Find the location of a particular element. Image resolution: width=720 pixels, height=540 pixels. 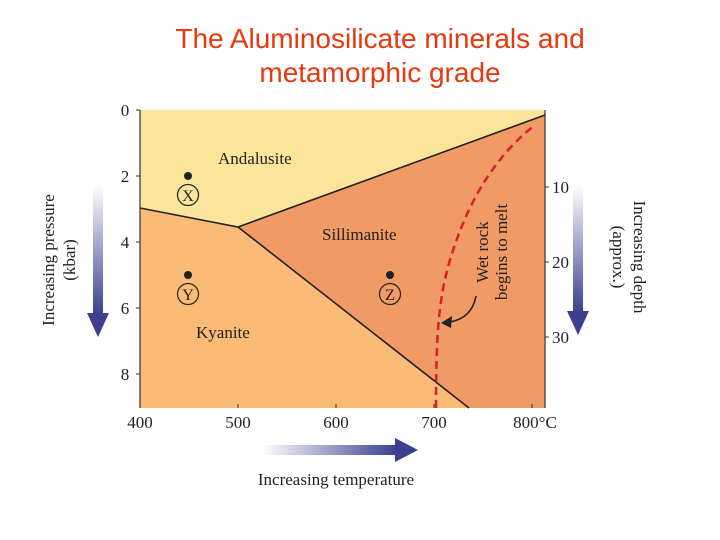

melt-pointer-arrow is located at coordinates (463, 309).